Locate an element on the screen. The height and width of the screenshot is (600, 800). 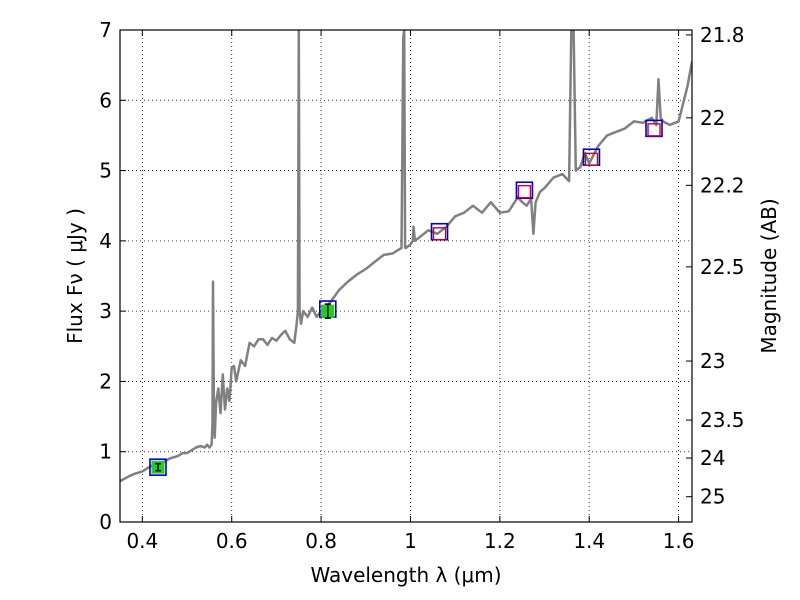
y-tick-label: 5 is located at coordinates (105, 171).